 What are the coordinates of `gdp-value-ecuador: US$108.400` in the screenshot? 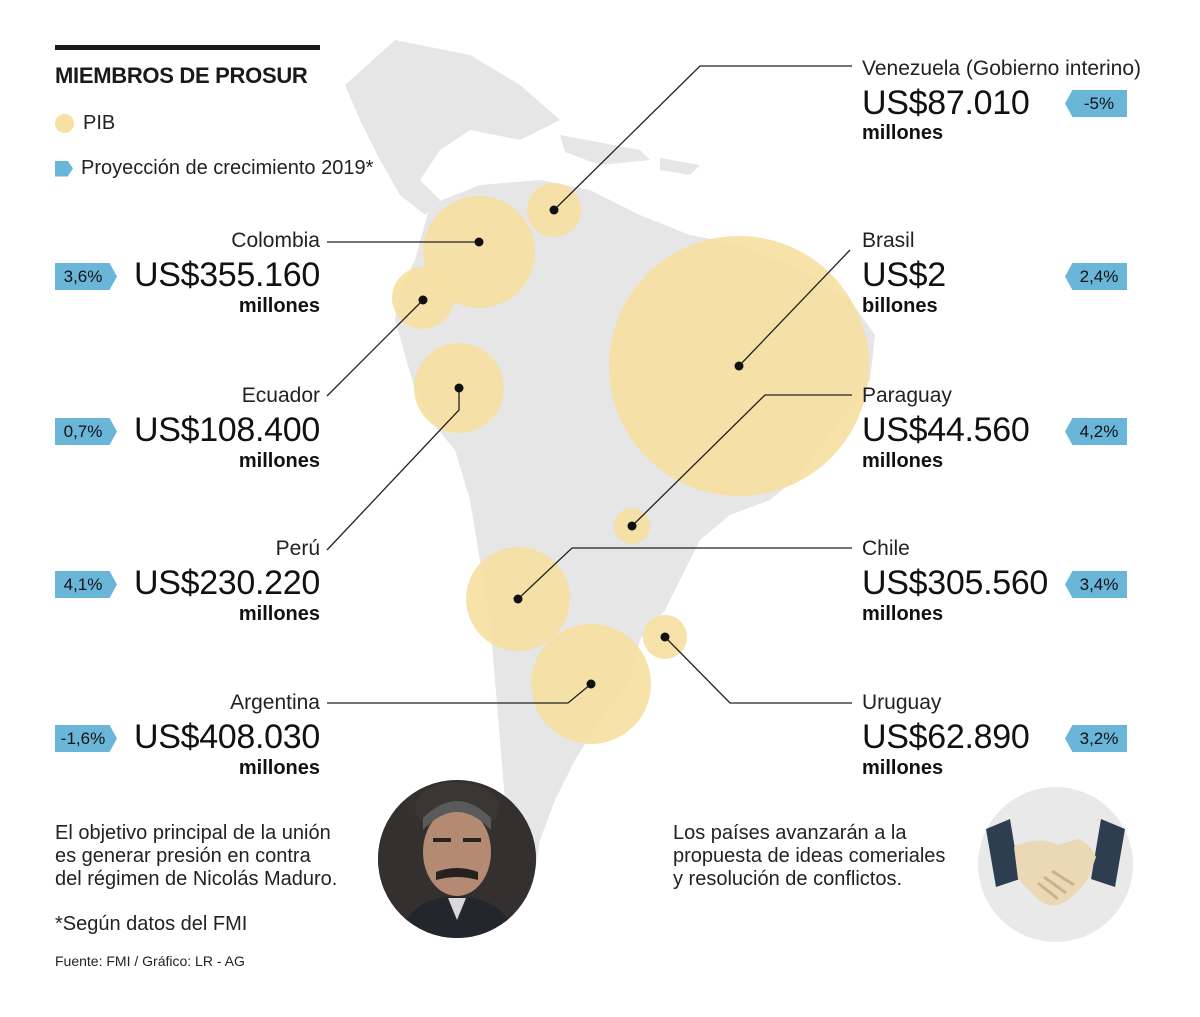 It's located at (226, 430).